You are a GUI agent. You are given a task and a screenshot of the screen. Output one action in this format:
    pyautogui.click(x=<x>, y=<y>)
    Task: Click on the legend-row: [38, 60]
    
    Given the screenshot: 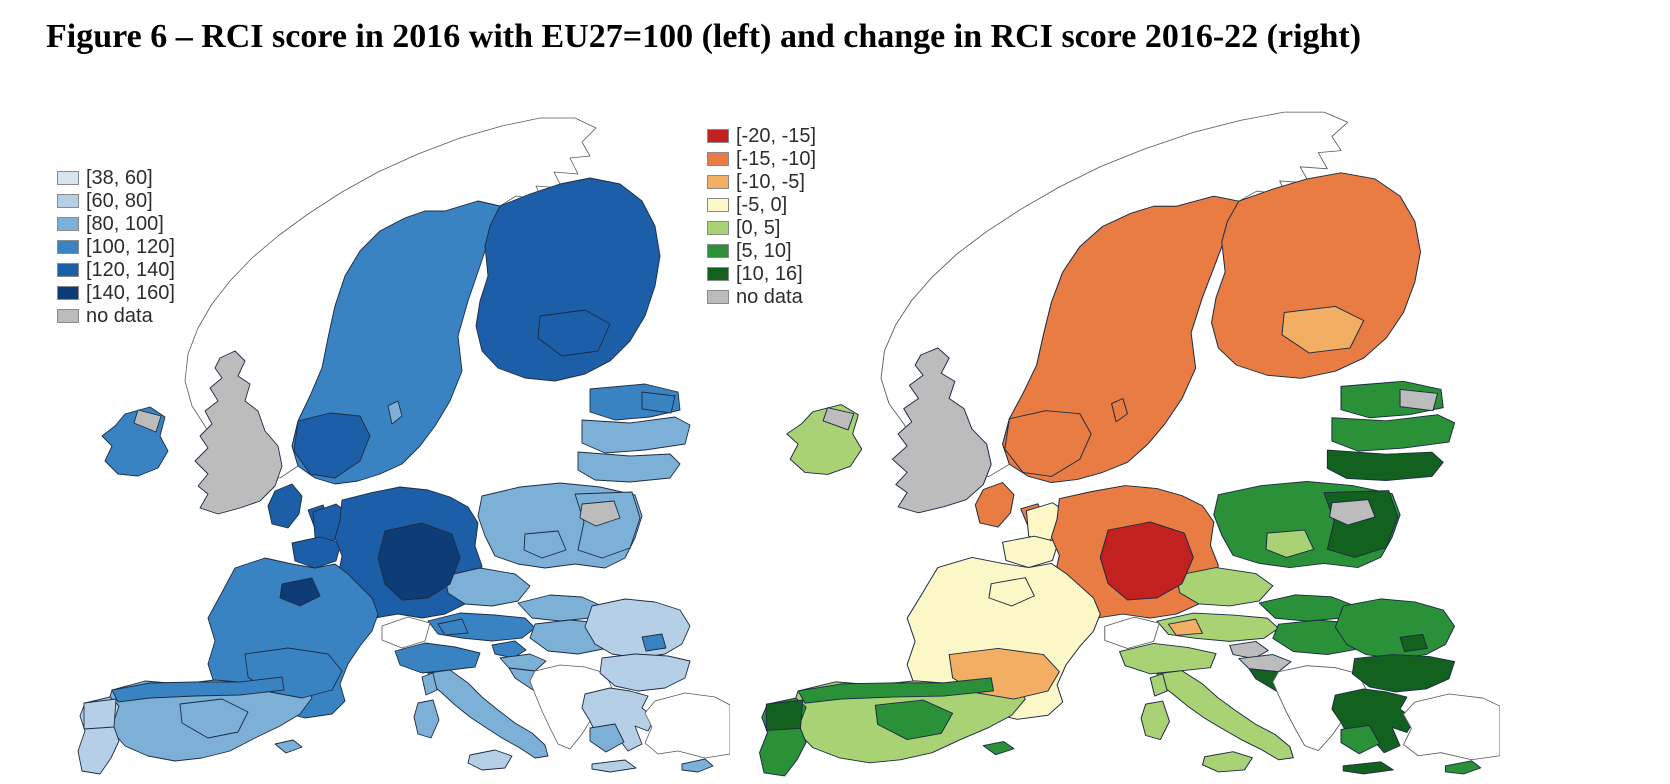 What is the action you would take?
    pyautogui.click(x=116, y=178)
    